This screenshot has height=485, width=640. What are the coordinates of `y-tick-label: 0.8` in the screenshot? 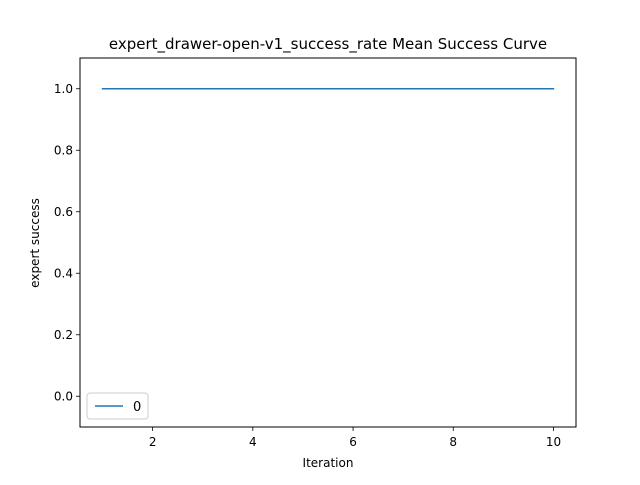 It's located at (63, 150).